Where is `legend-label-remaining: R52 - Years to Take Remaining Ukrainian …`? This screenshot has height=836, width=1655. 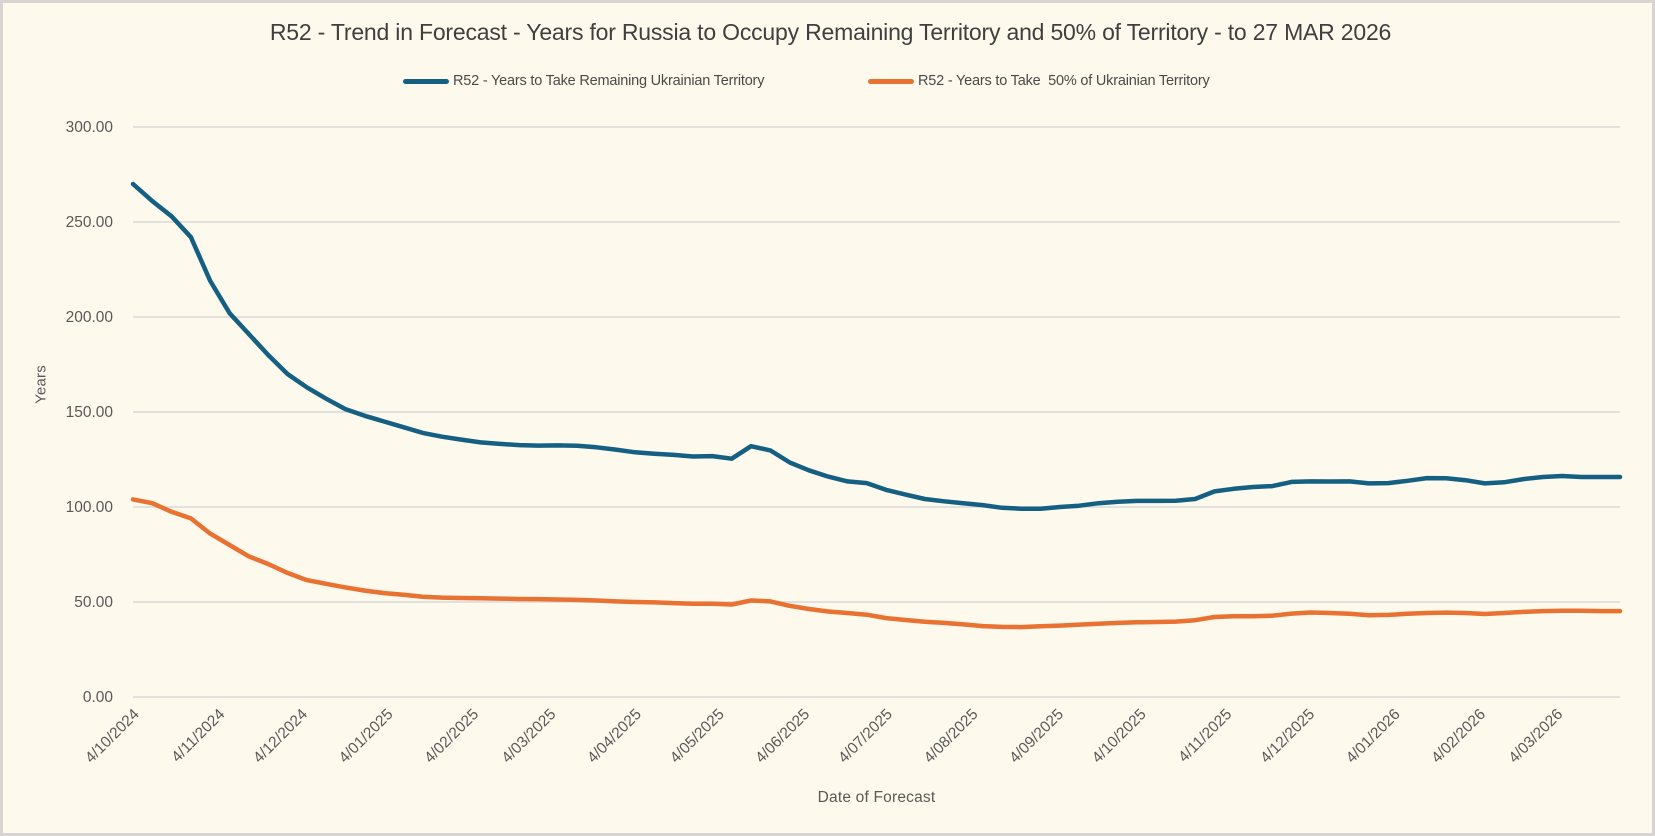
legend-label-remaining: R52 - Years to Take Remaining Ukrainian … is located at coordinates (609, 81).